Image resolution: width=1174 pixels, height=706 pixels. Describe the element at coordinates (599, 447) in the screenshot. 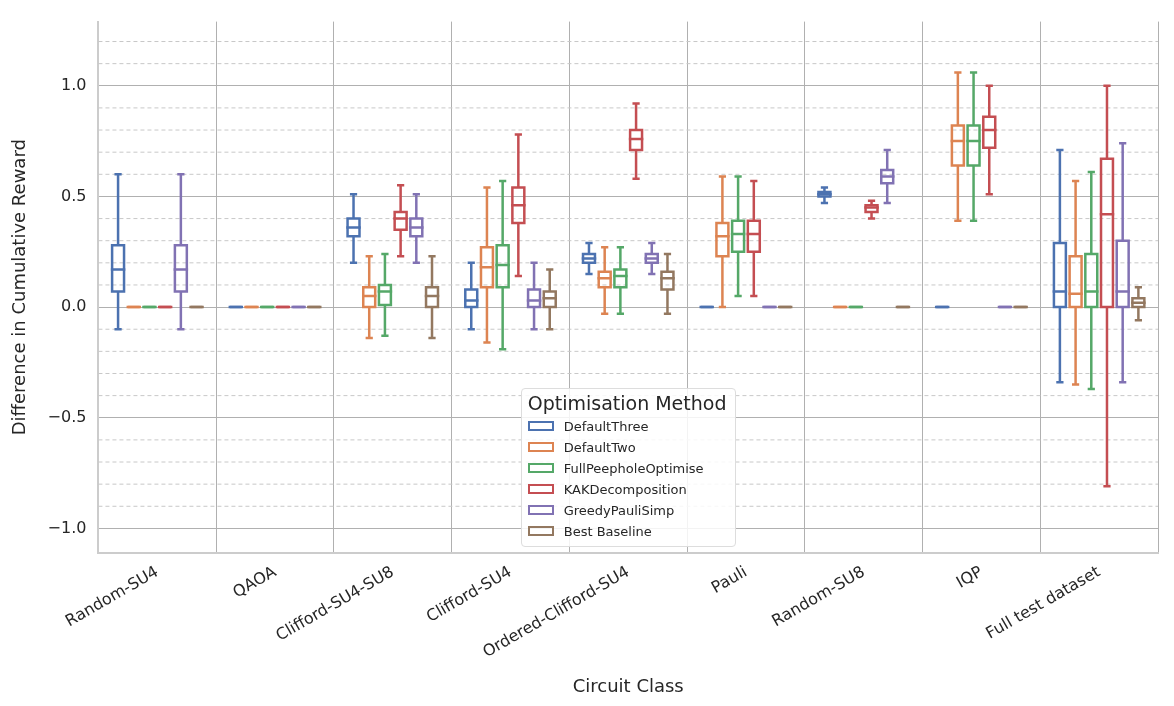

I see `legend-label: DefaultTwo` at that location.